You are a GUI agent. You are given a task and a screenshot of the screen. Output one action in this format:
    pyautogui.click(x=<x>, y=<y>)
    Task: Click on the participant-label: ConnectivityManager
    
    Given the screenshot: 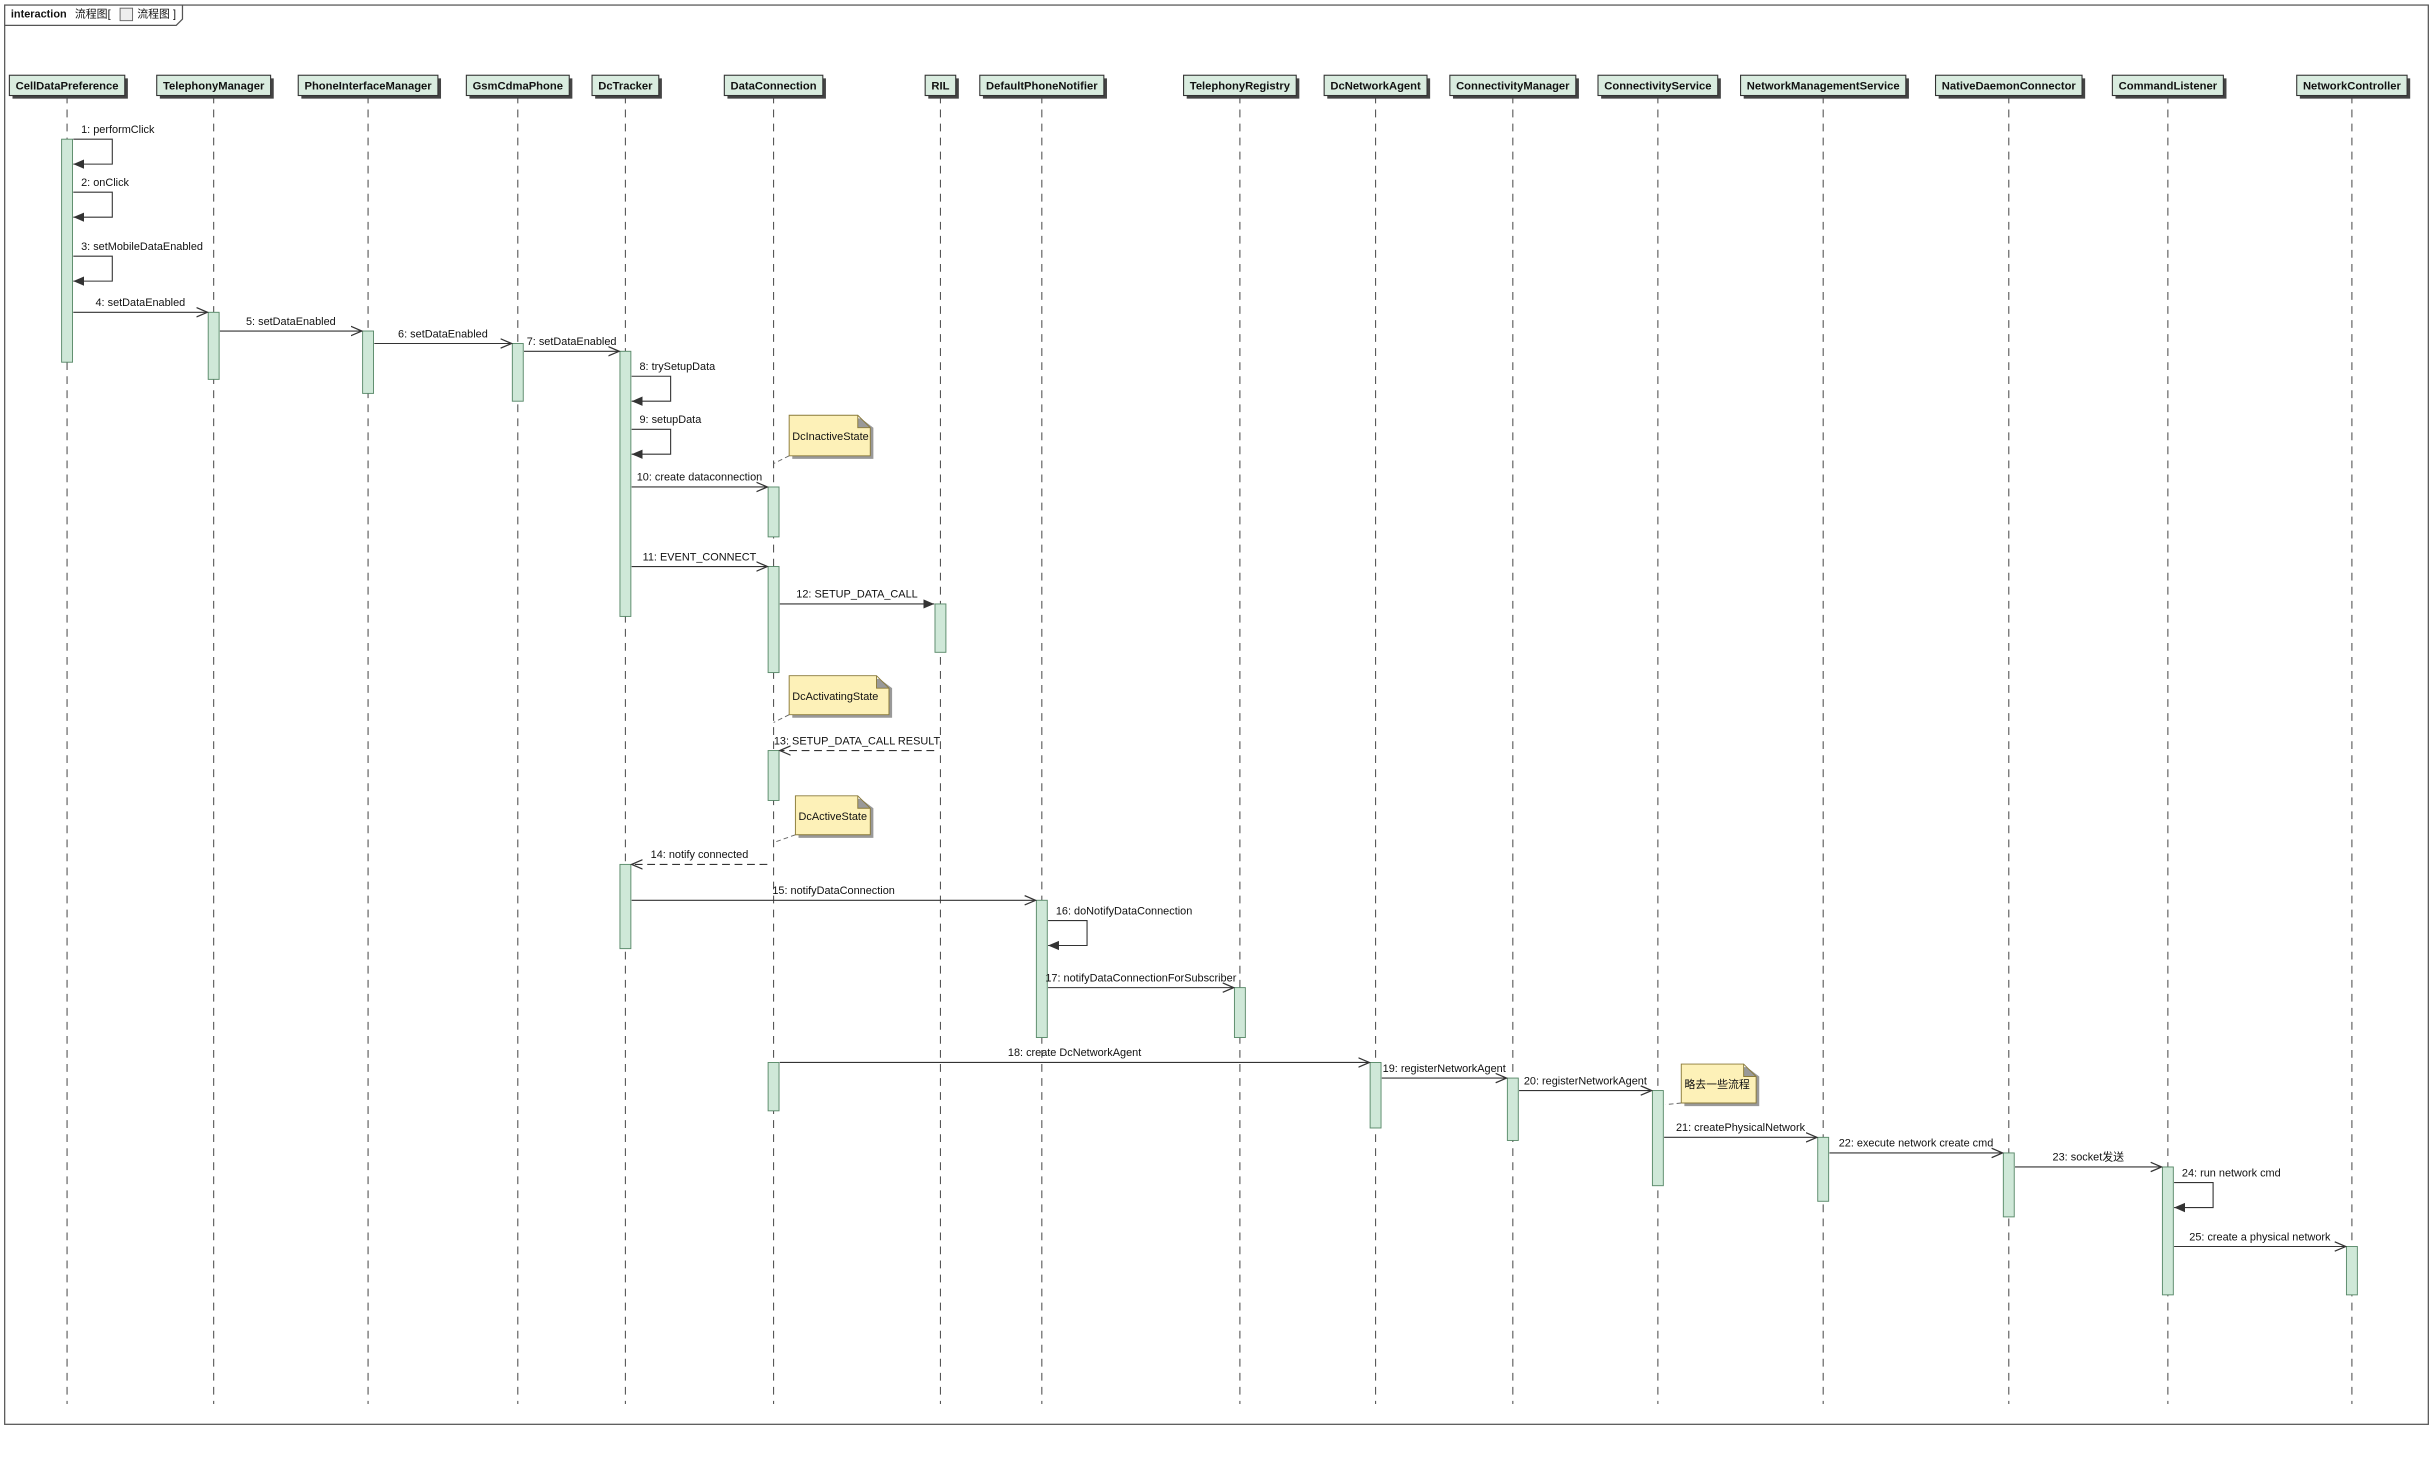 What is the action you would take?
    pyautogui.click(x=1513, y=86)
    